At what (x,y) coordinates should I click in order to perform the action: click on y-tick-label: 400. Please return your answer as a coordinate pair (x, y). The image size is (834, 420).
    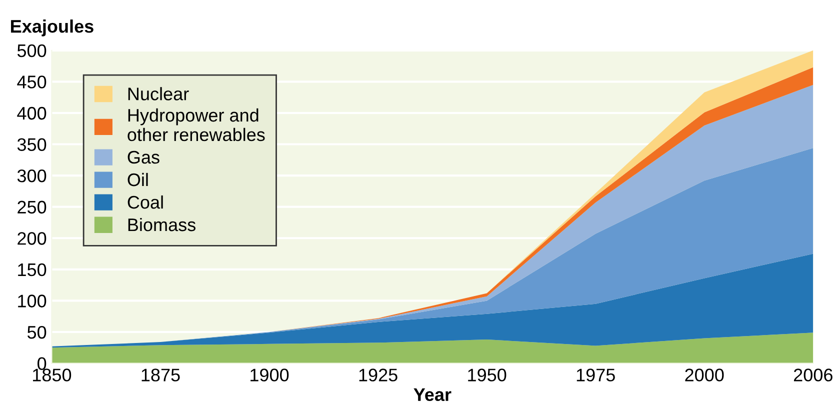
    Looking at the image, I should click on (31, 113).